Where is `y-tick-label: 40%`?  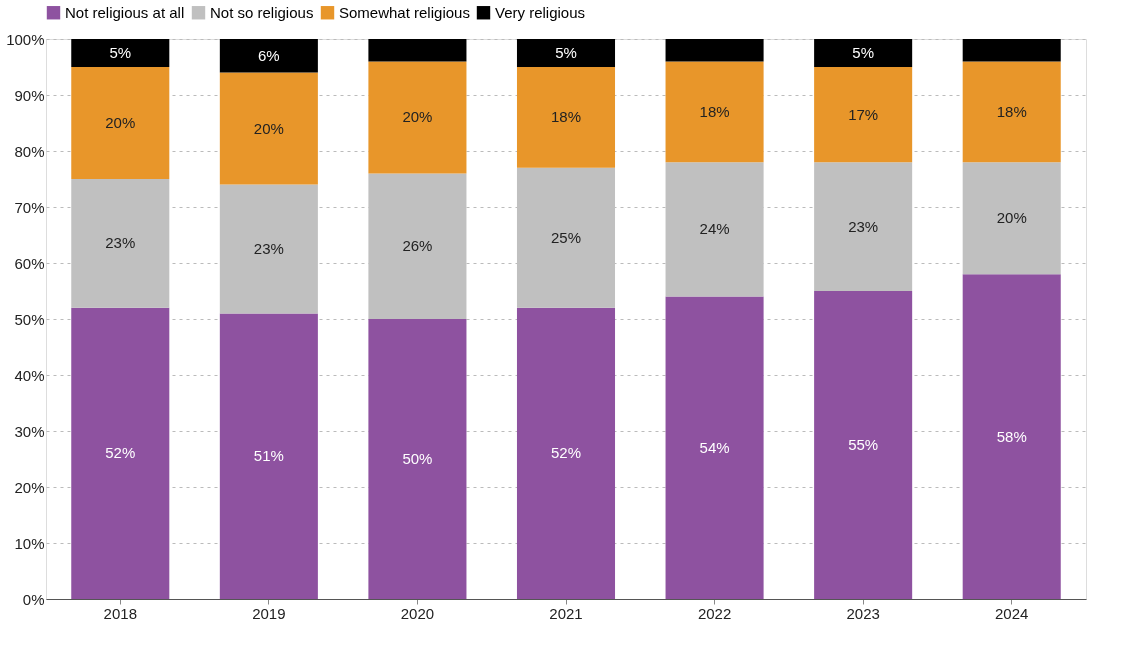
y-tick-label: 40% is located at coordinates (29, 375).